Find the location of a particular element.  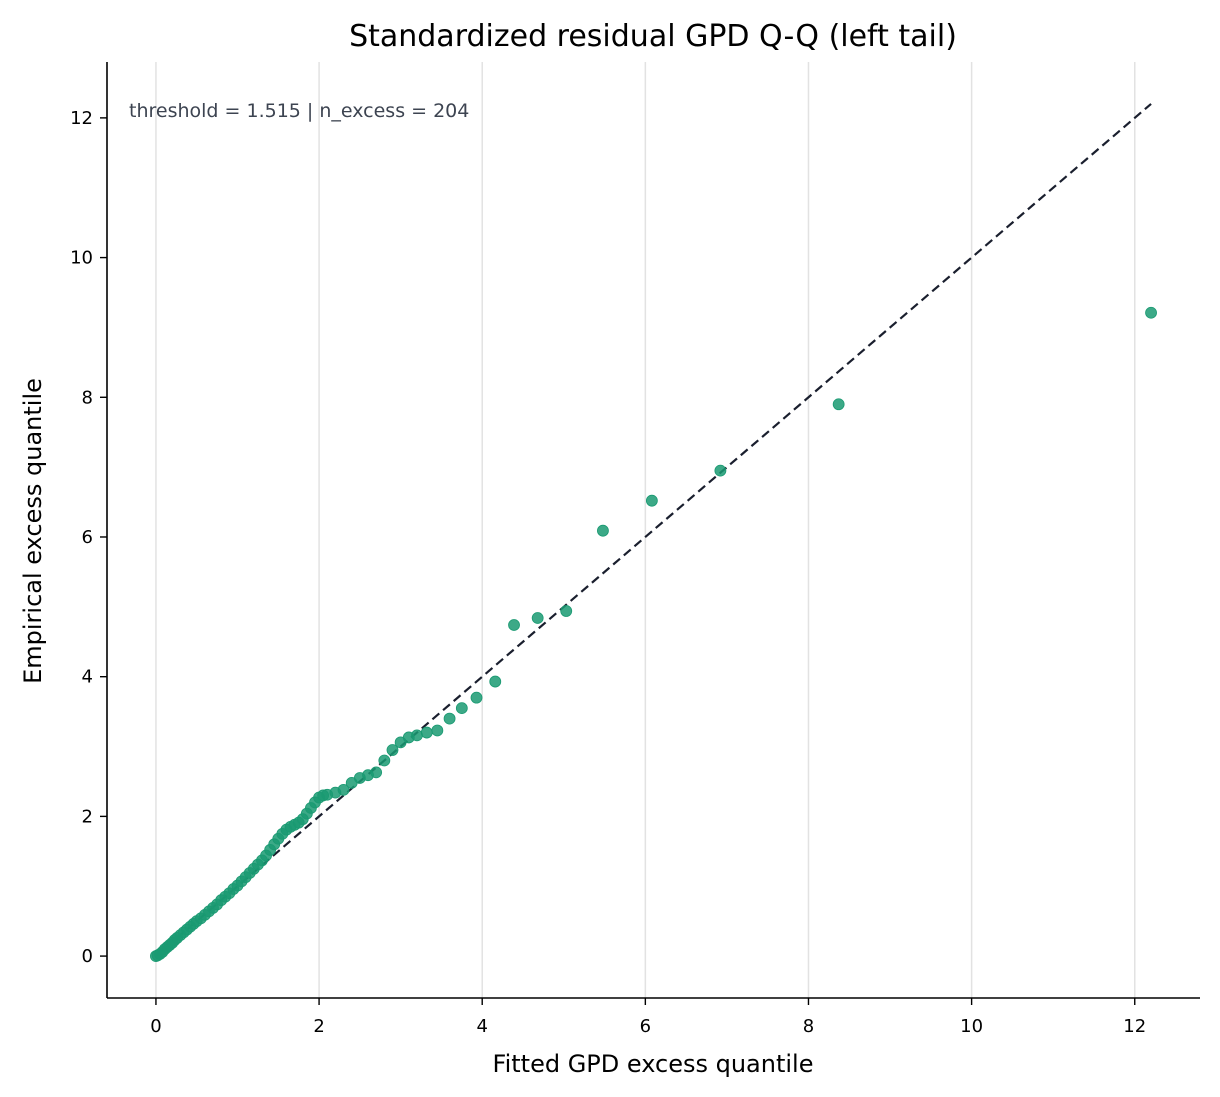

y-tick-label: 6 is located at coordinates (87, 537).